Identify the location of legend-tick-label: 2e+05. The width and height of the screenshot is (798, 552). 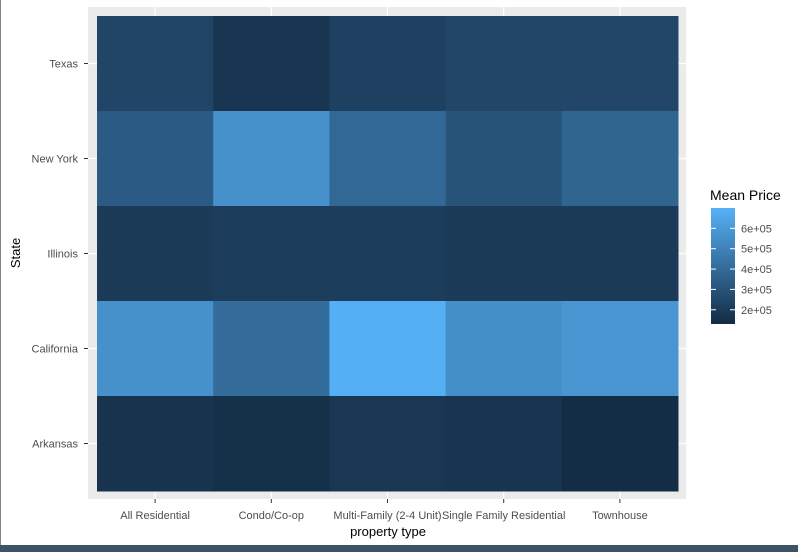
(756, 311).